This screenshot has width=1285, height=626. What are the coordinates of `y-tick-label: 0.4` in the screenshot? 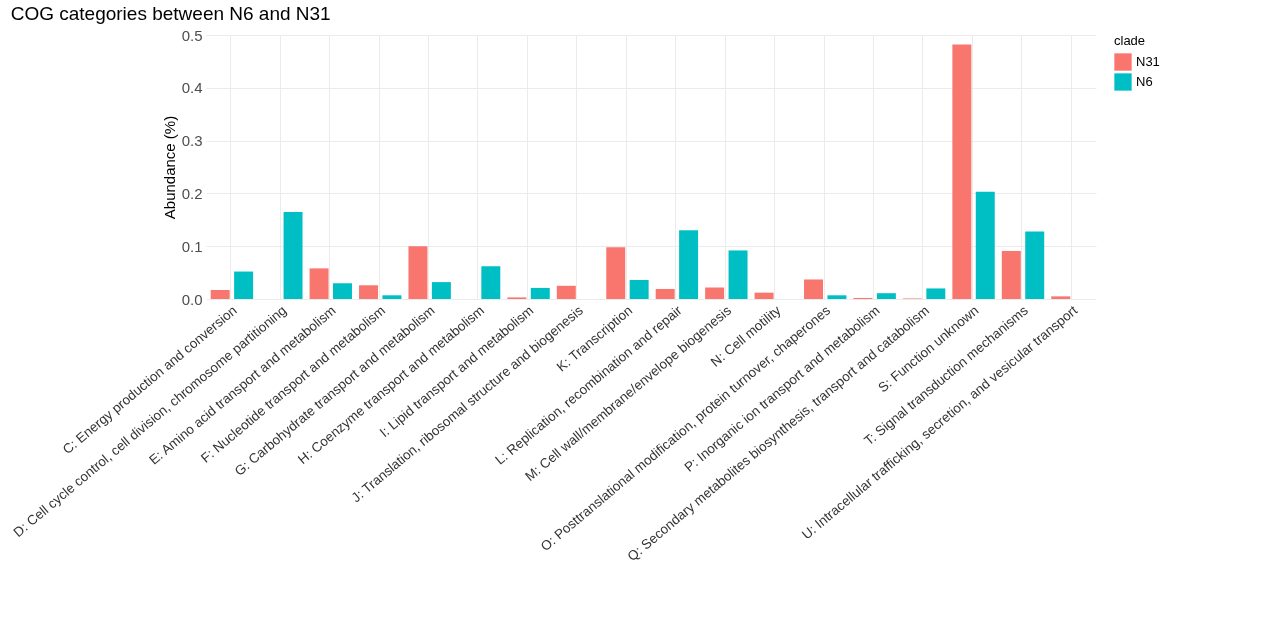 It's located at (192, 88).